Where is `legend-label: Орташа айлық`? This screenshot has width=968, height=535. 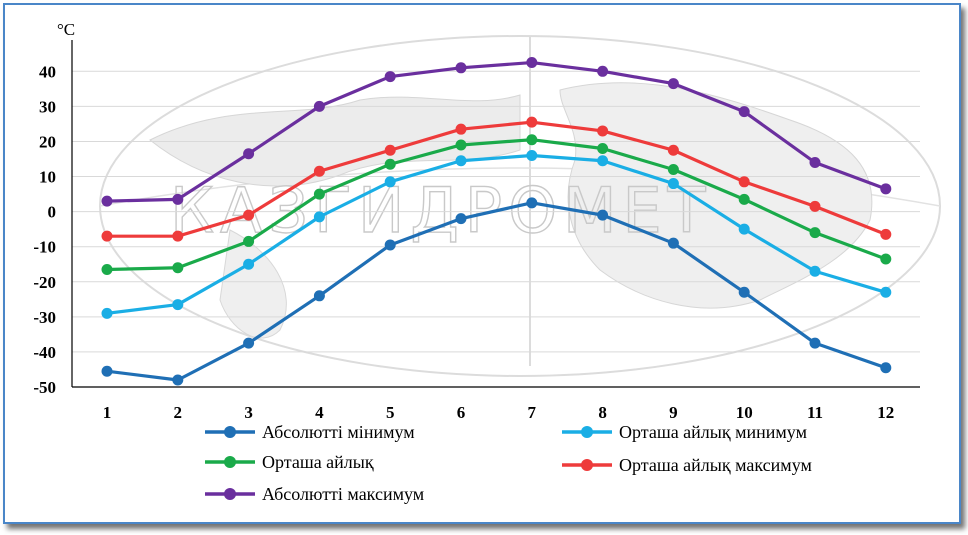
legend-label: Орташа айлық is located at coordinates (318, 462).